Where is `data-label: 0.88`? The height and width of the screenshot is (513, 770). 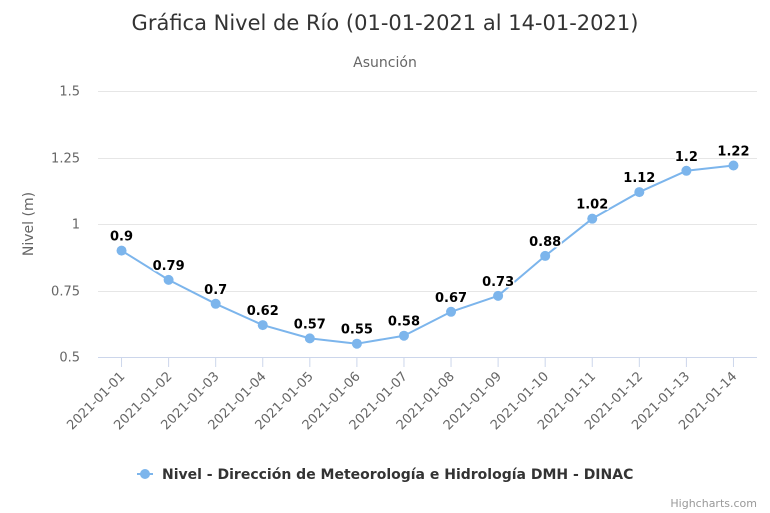 data-label: 0.88 is located at coordinates (545, 242).